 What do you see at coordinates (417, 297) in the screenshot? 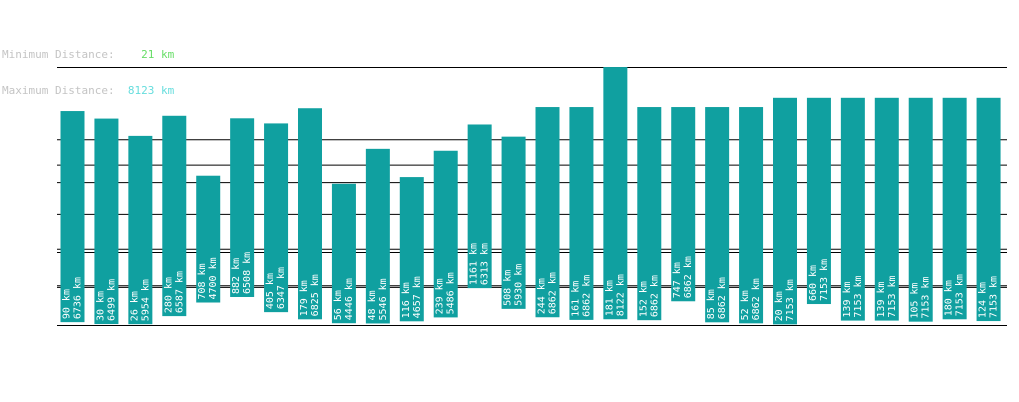
I see `bar-11-max-label: 4657 km` at bounding box center [417, 297].